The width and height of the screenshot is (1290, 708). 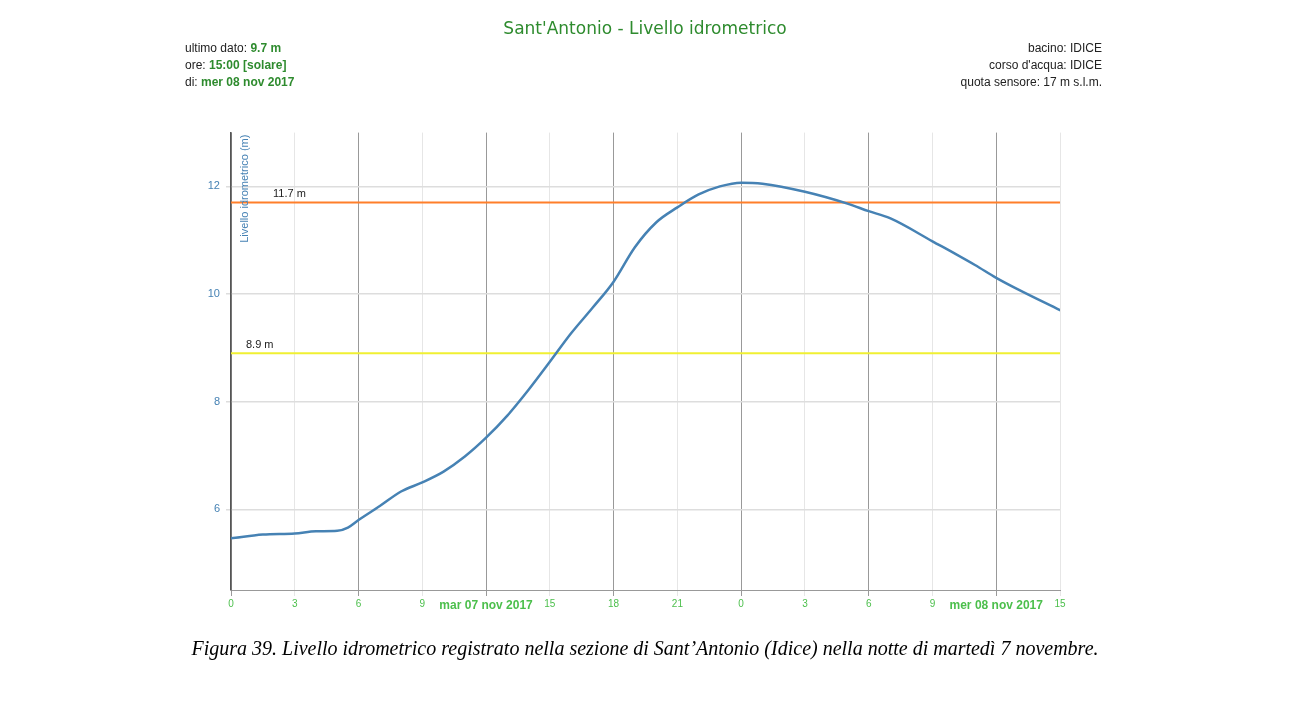 What do you see at coordinates (677, 603) in the screenshot?
I see `x-tick-label: 21` at bounding box center [677, 603].